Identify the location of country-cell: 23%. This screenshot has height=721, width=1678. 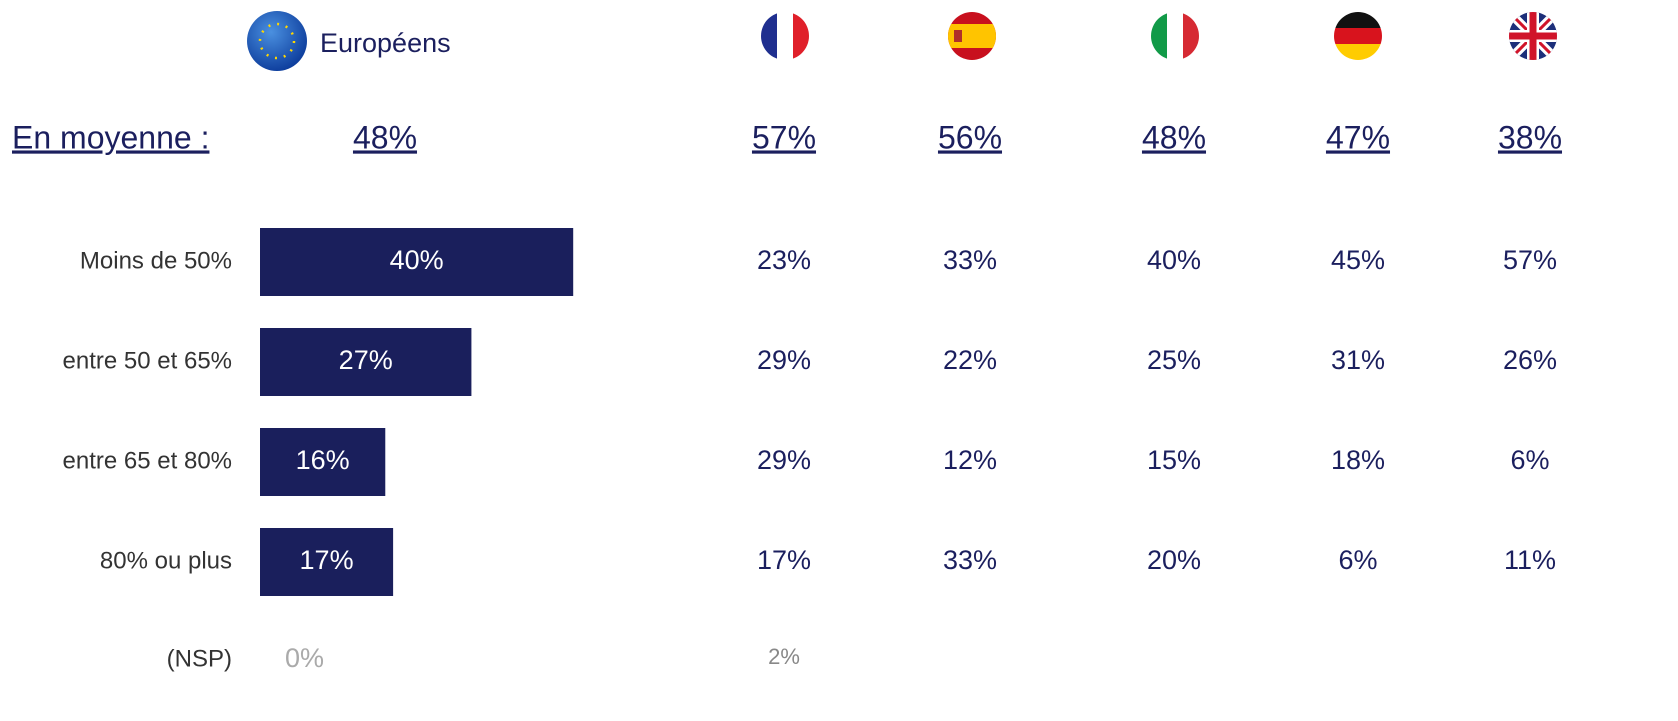
(784, 260).